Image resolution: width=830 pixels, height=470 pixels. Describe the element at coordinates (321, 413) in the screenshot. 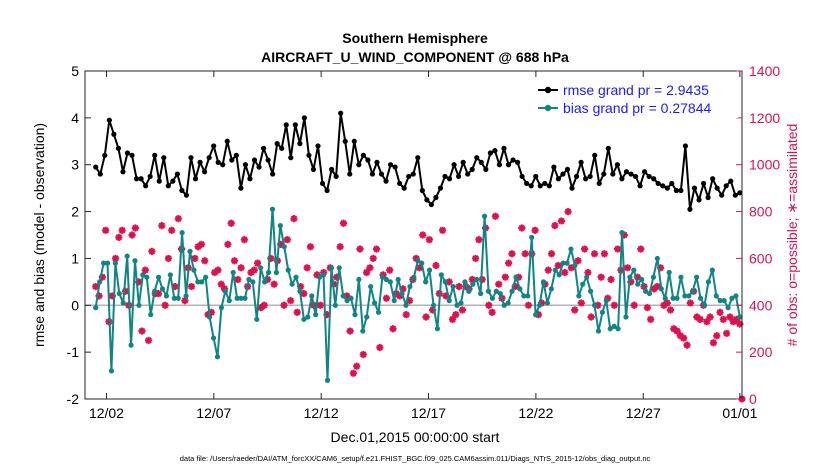

I see `x-tick-label: 12/12` at that location.